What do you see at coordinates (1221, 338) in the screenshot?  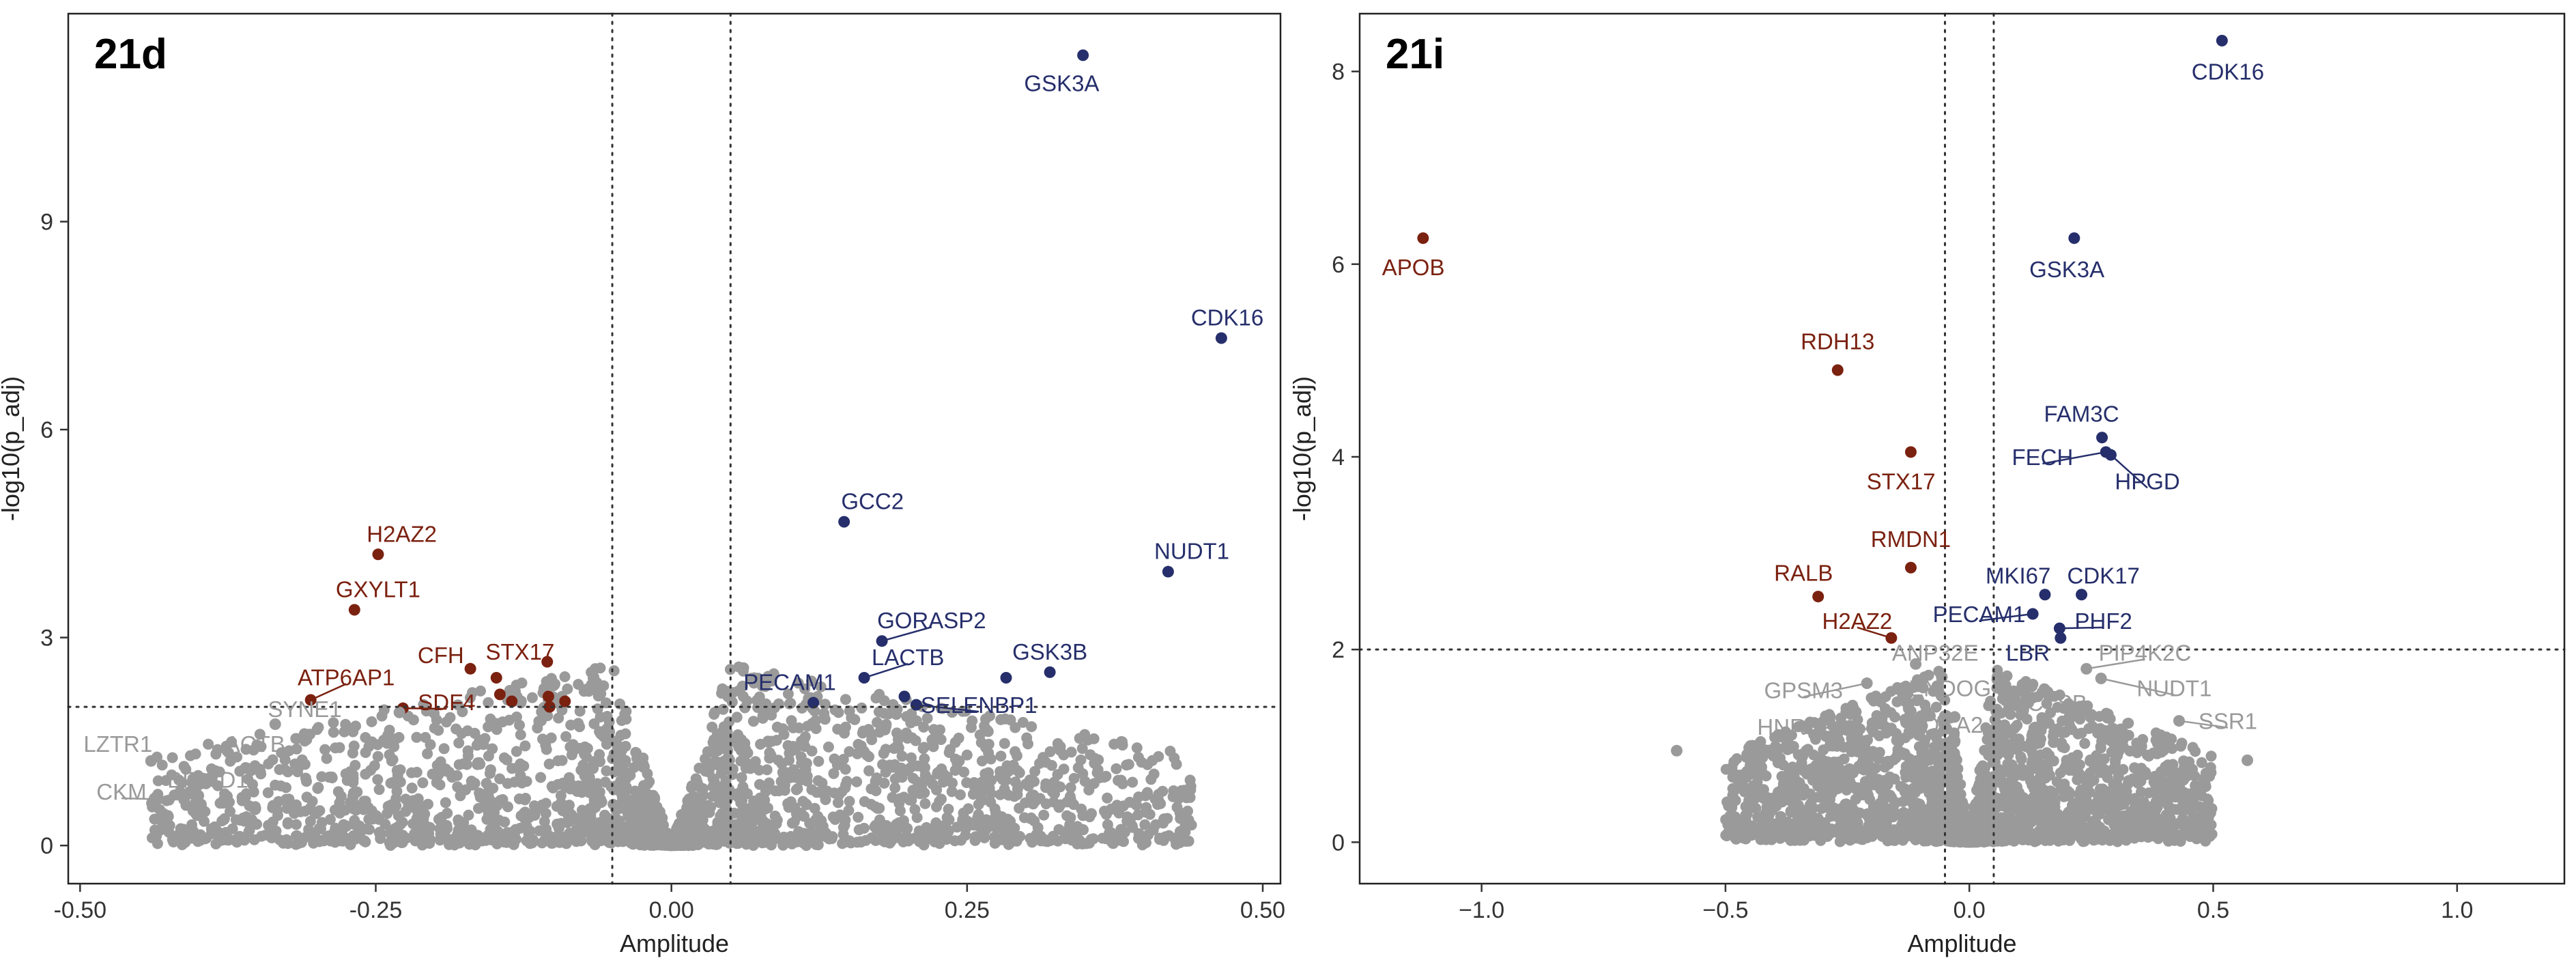 I see `gene-point-cdk16` at bounding box center [1221, 338].